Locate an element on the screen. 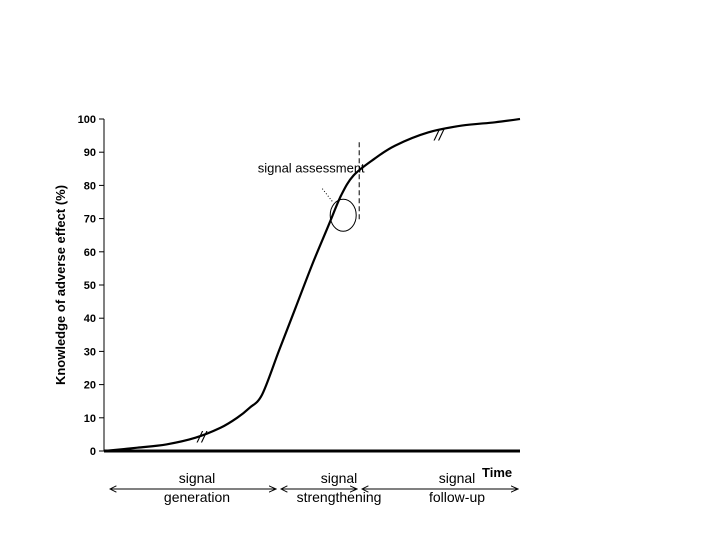 The height and width of the screenshot is (540, 720). assessment-leader is located at coordinates (326, 194).